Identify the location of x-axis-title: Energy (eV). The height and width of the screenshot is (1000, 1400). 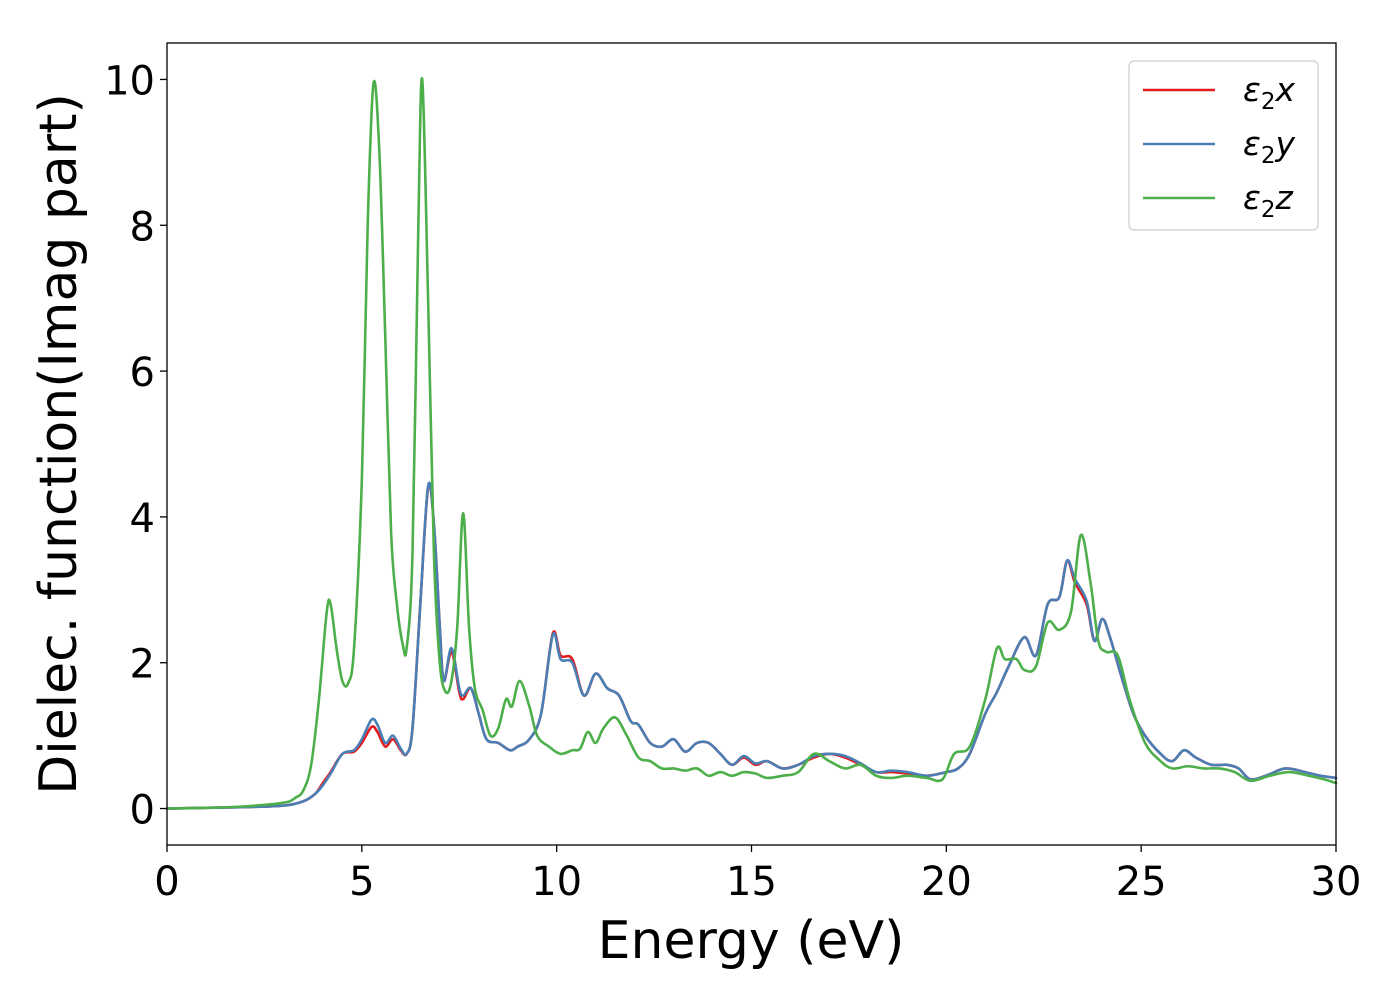
(751, 941).